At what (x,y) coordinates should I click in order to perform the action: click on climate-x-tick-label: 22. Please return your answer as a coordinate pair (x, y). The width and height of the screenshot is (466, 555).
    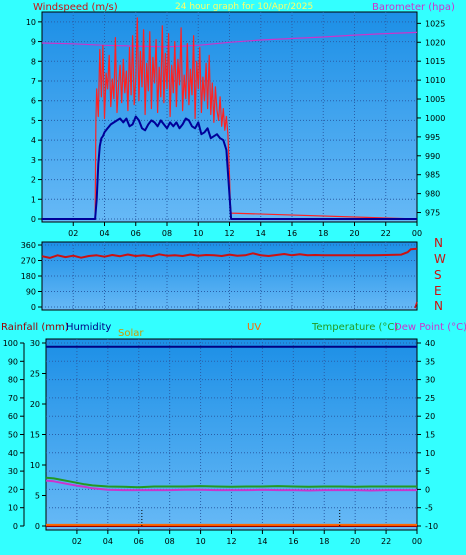
    Looking at the image, I should click on (386, 541).